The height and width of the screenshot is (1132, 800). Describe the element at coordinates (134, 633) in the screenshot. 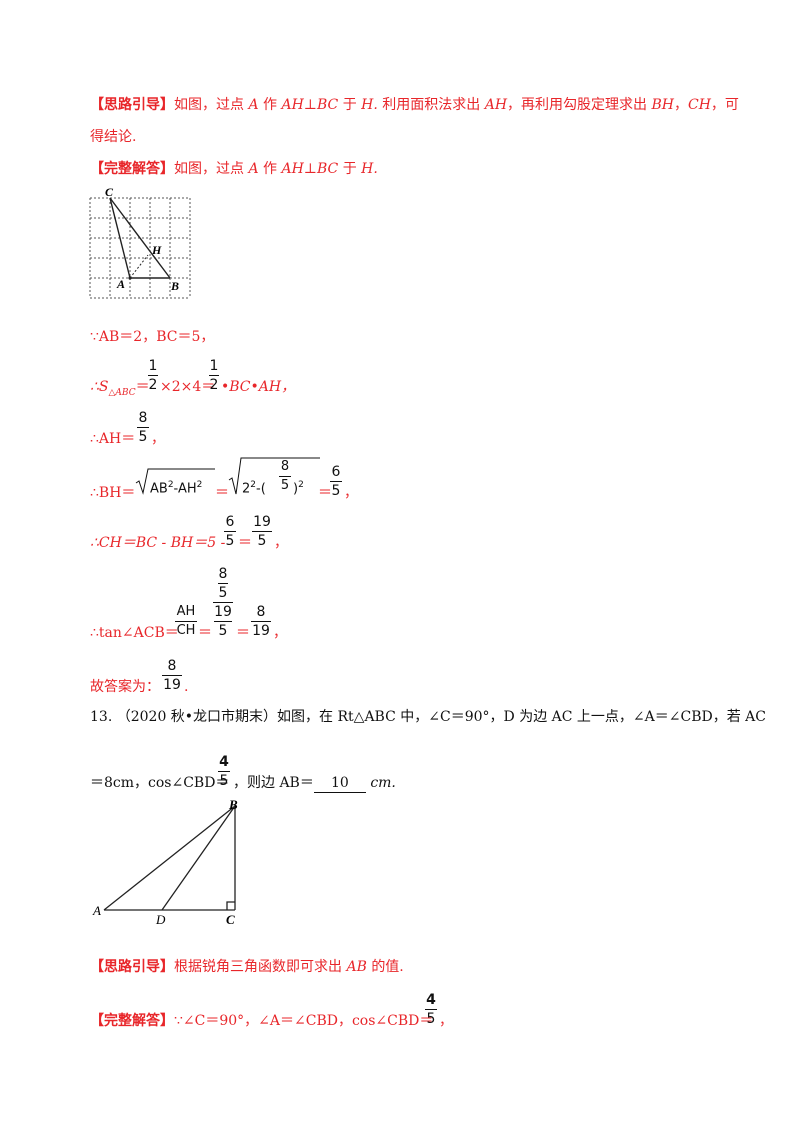

I see `step-6: ∴tan∠ACB＝` at that location.